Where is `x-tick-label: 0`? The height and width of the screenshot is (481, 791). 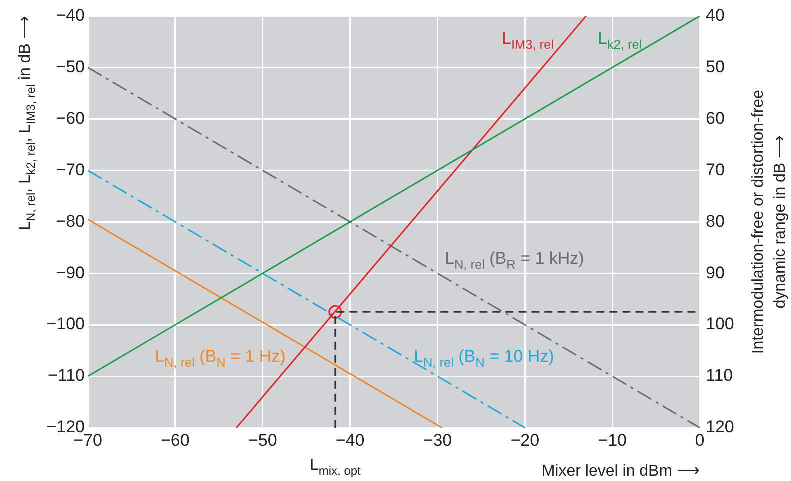
x-tick-label: 0 is located at coordinates (700, 440).